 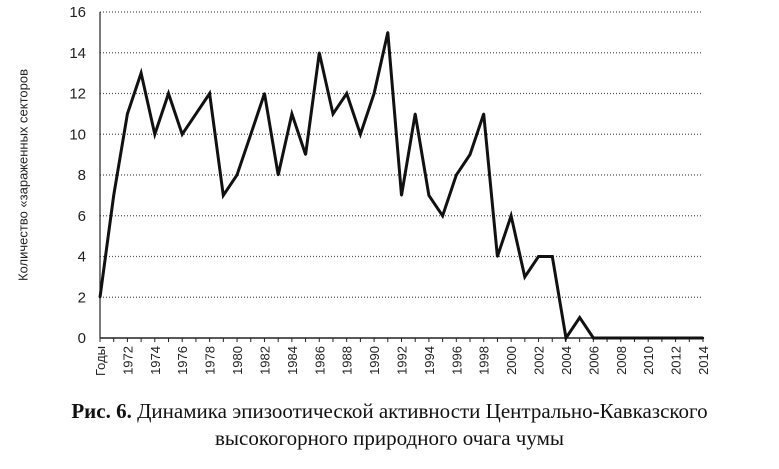 I want to click on x-tick-label-1978: 1978, so click(x=210, y=360).